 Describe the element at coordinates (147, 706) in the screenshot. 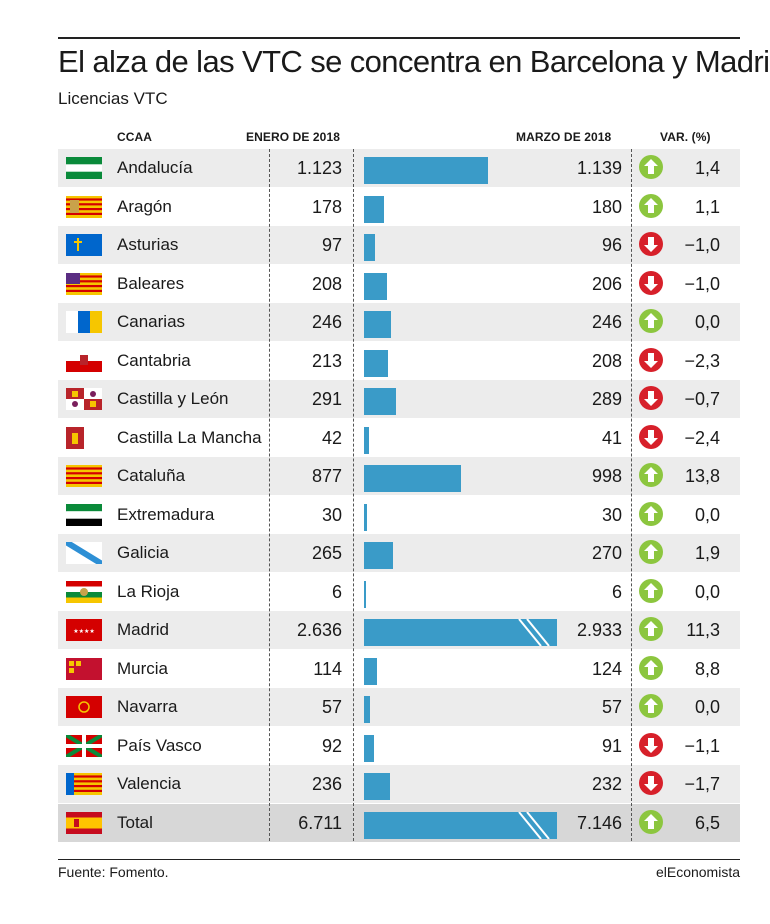

I see `region-name: Navarra` at that location.